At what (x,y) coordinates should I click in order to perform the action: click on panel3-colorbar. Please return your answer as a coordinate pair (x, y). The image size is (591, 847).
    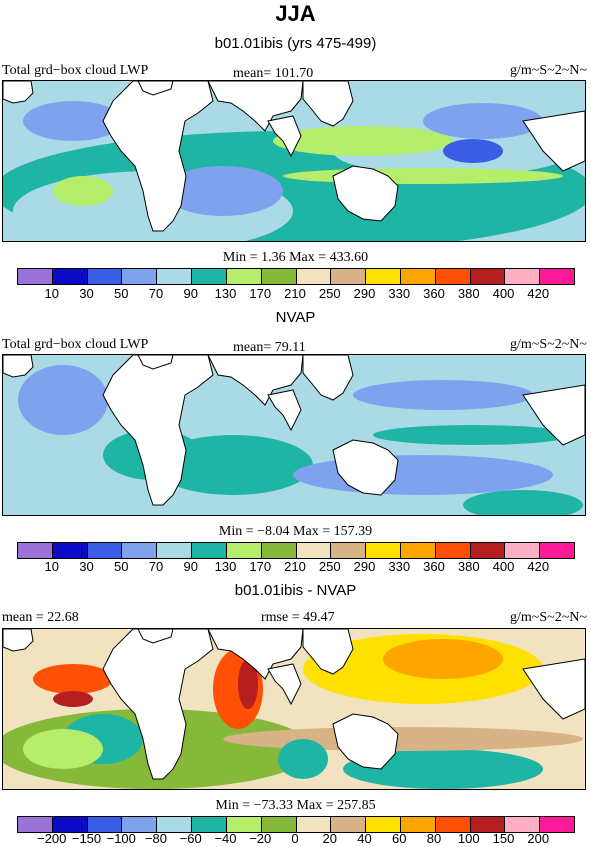
    Looking at the image, I should click on (296, 824).